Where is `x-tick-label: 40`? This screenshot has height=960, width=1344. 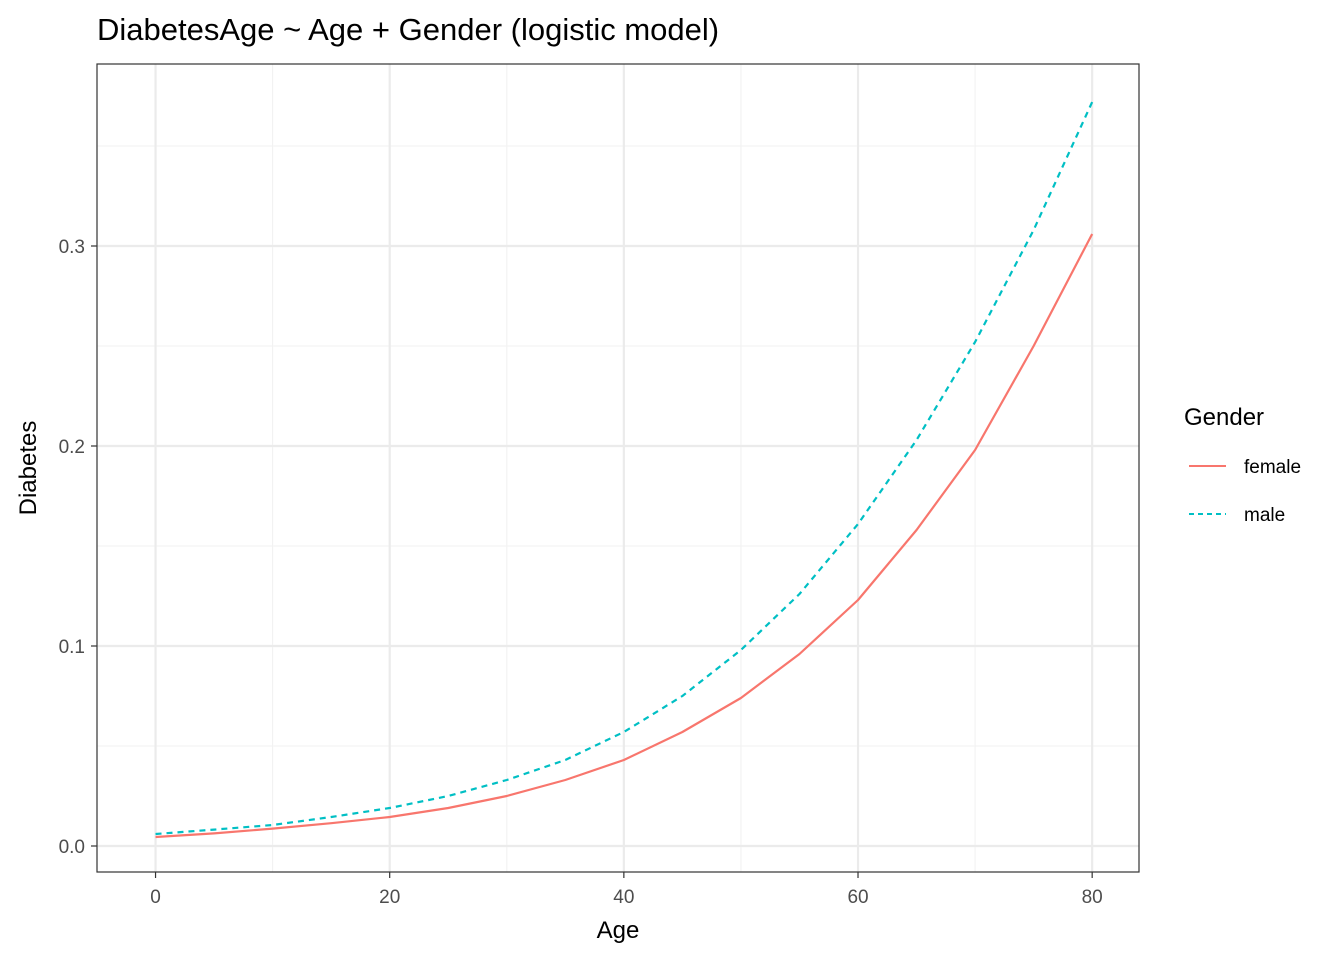 x-tick-label: 40 is located at coordinates (623, 897).